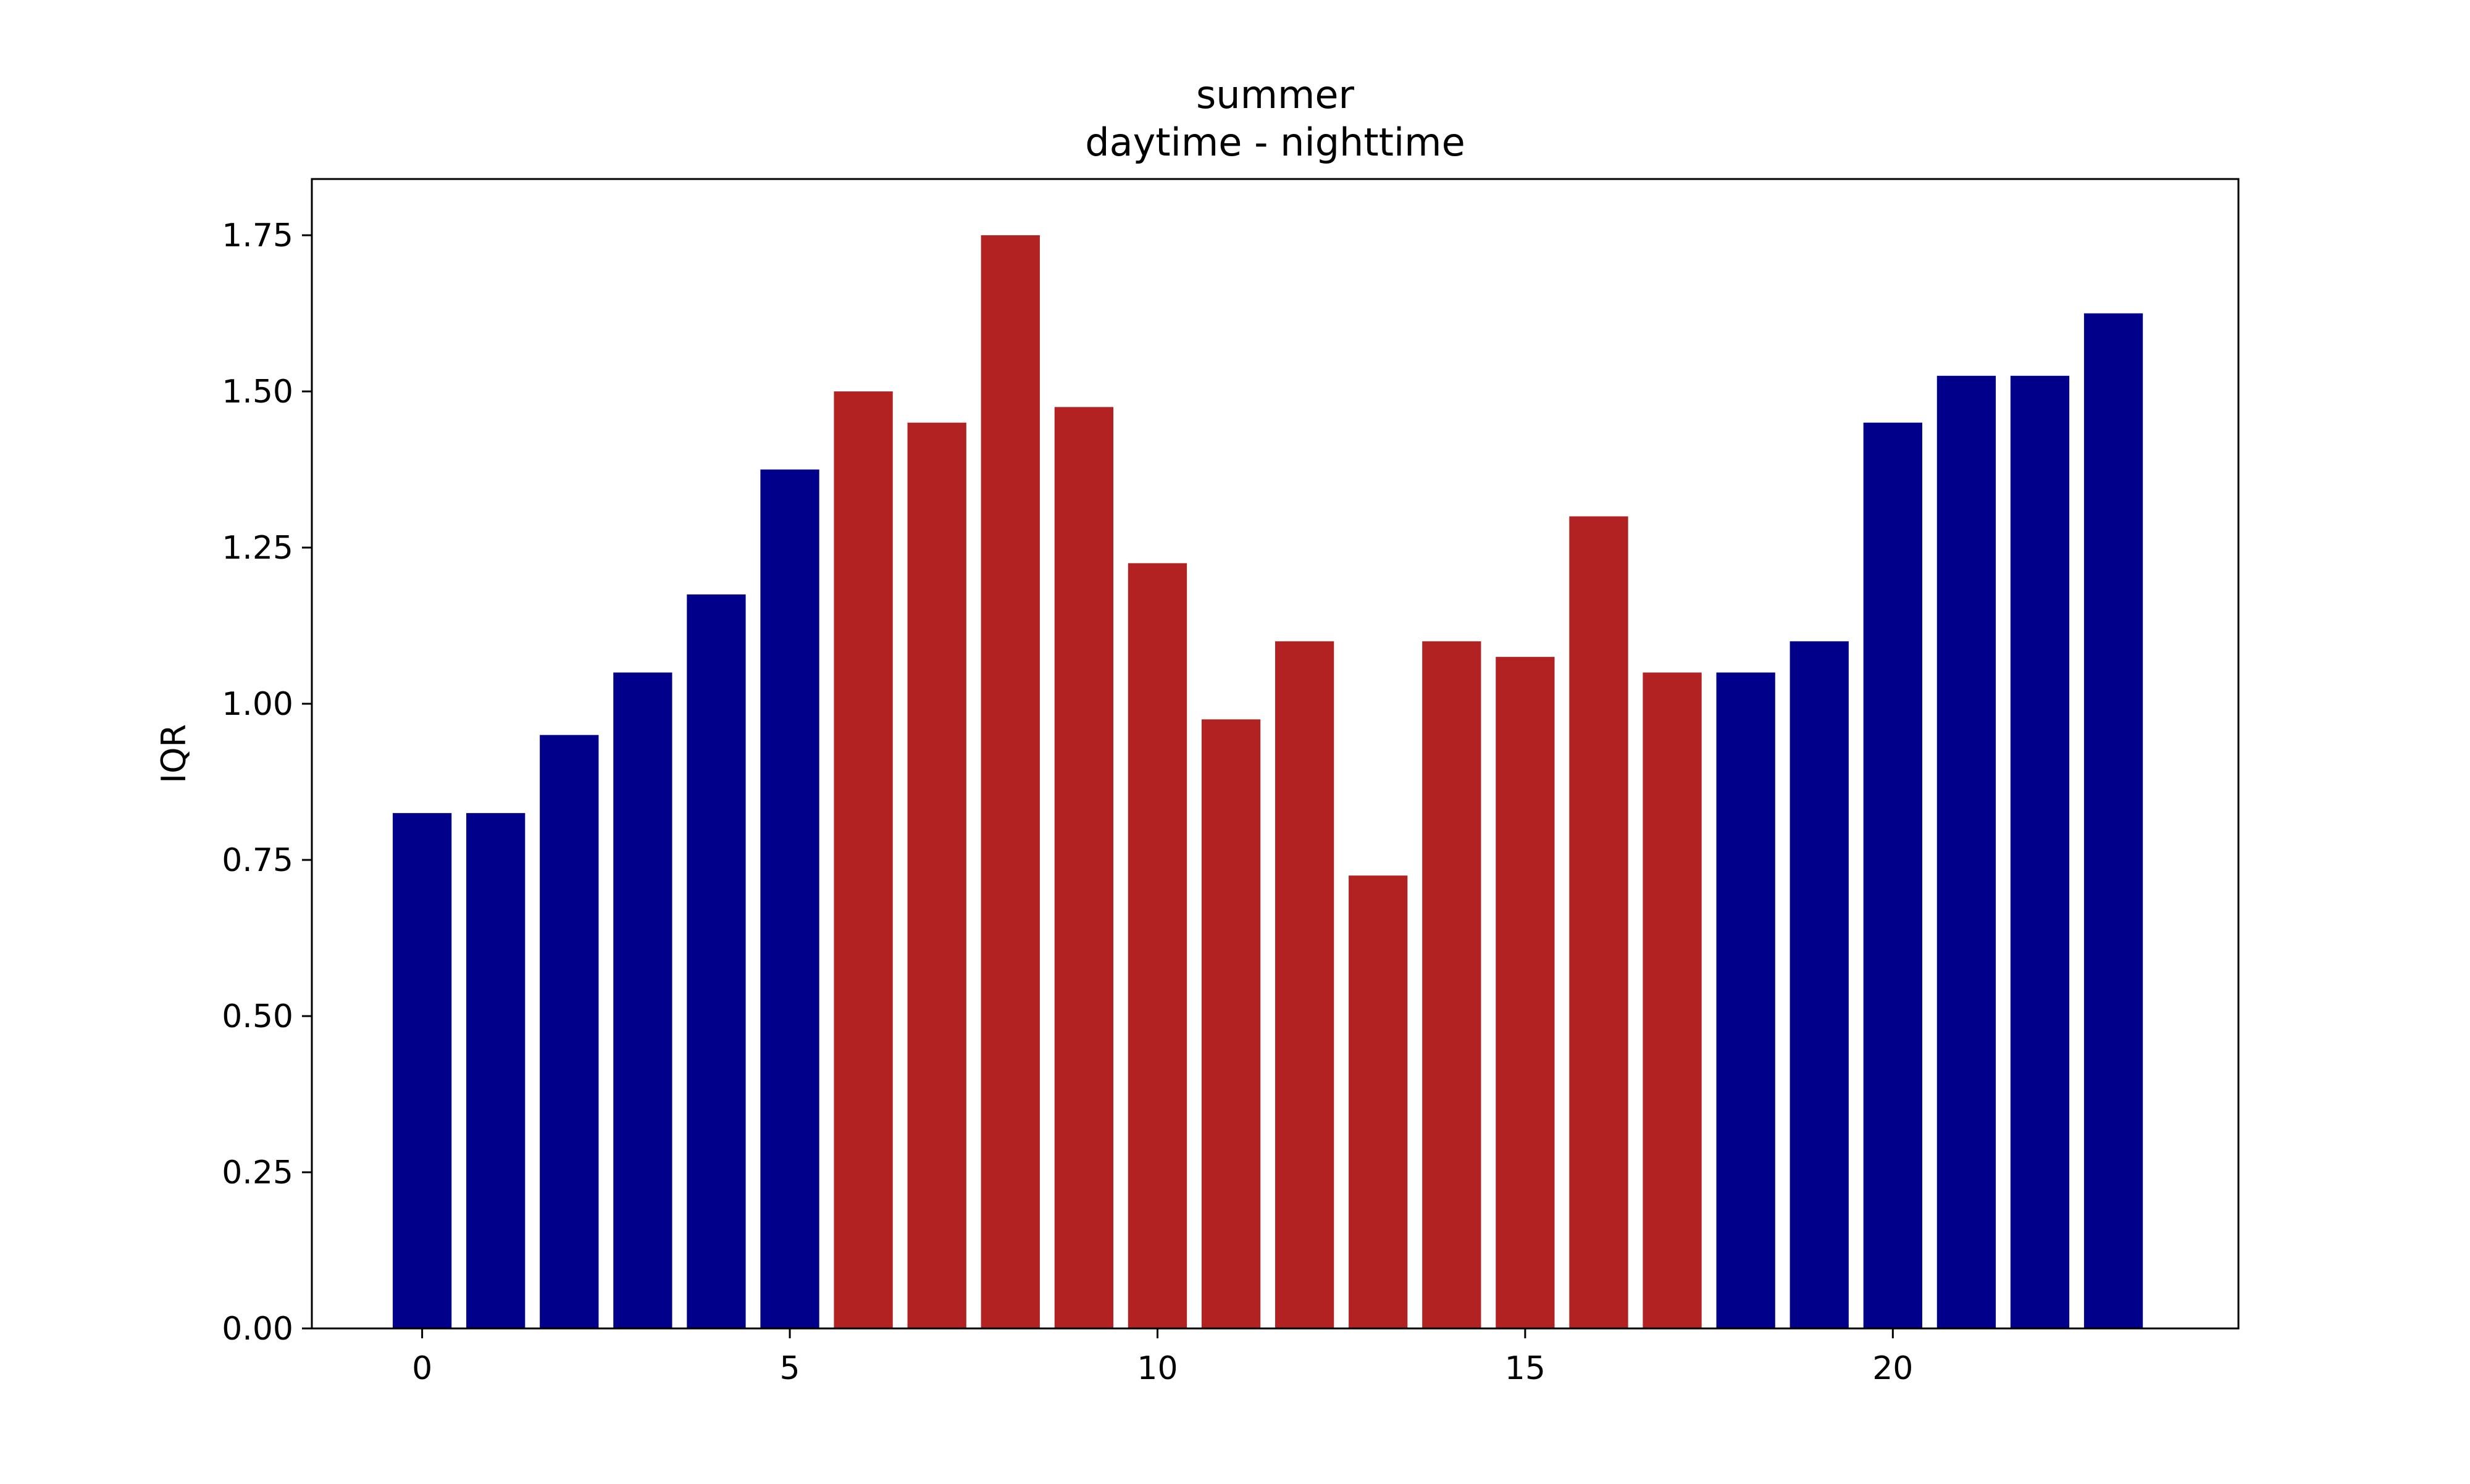 Image resolution: width=2470 pixels, height=1484 pixels. What do you see at coordinates (257, 704) in the screenshot?
I see `y-tick-label: 1.00` at bounding box center [257, 704].